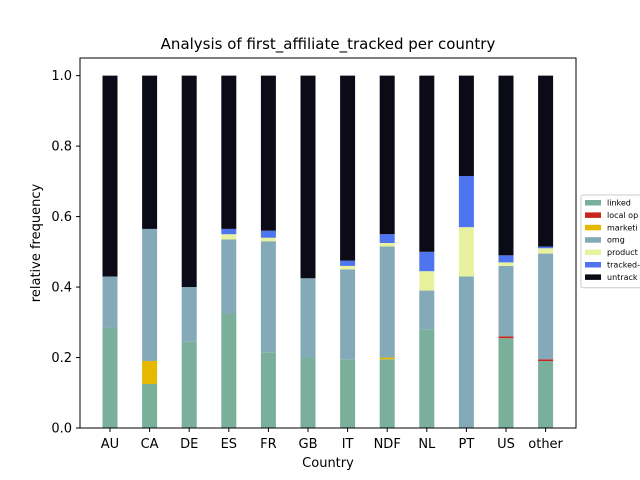 This screenshot has height=480, width=640. I want to click on bar-segment-NDF-product, so click(387, 245).